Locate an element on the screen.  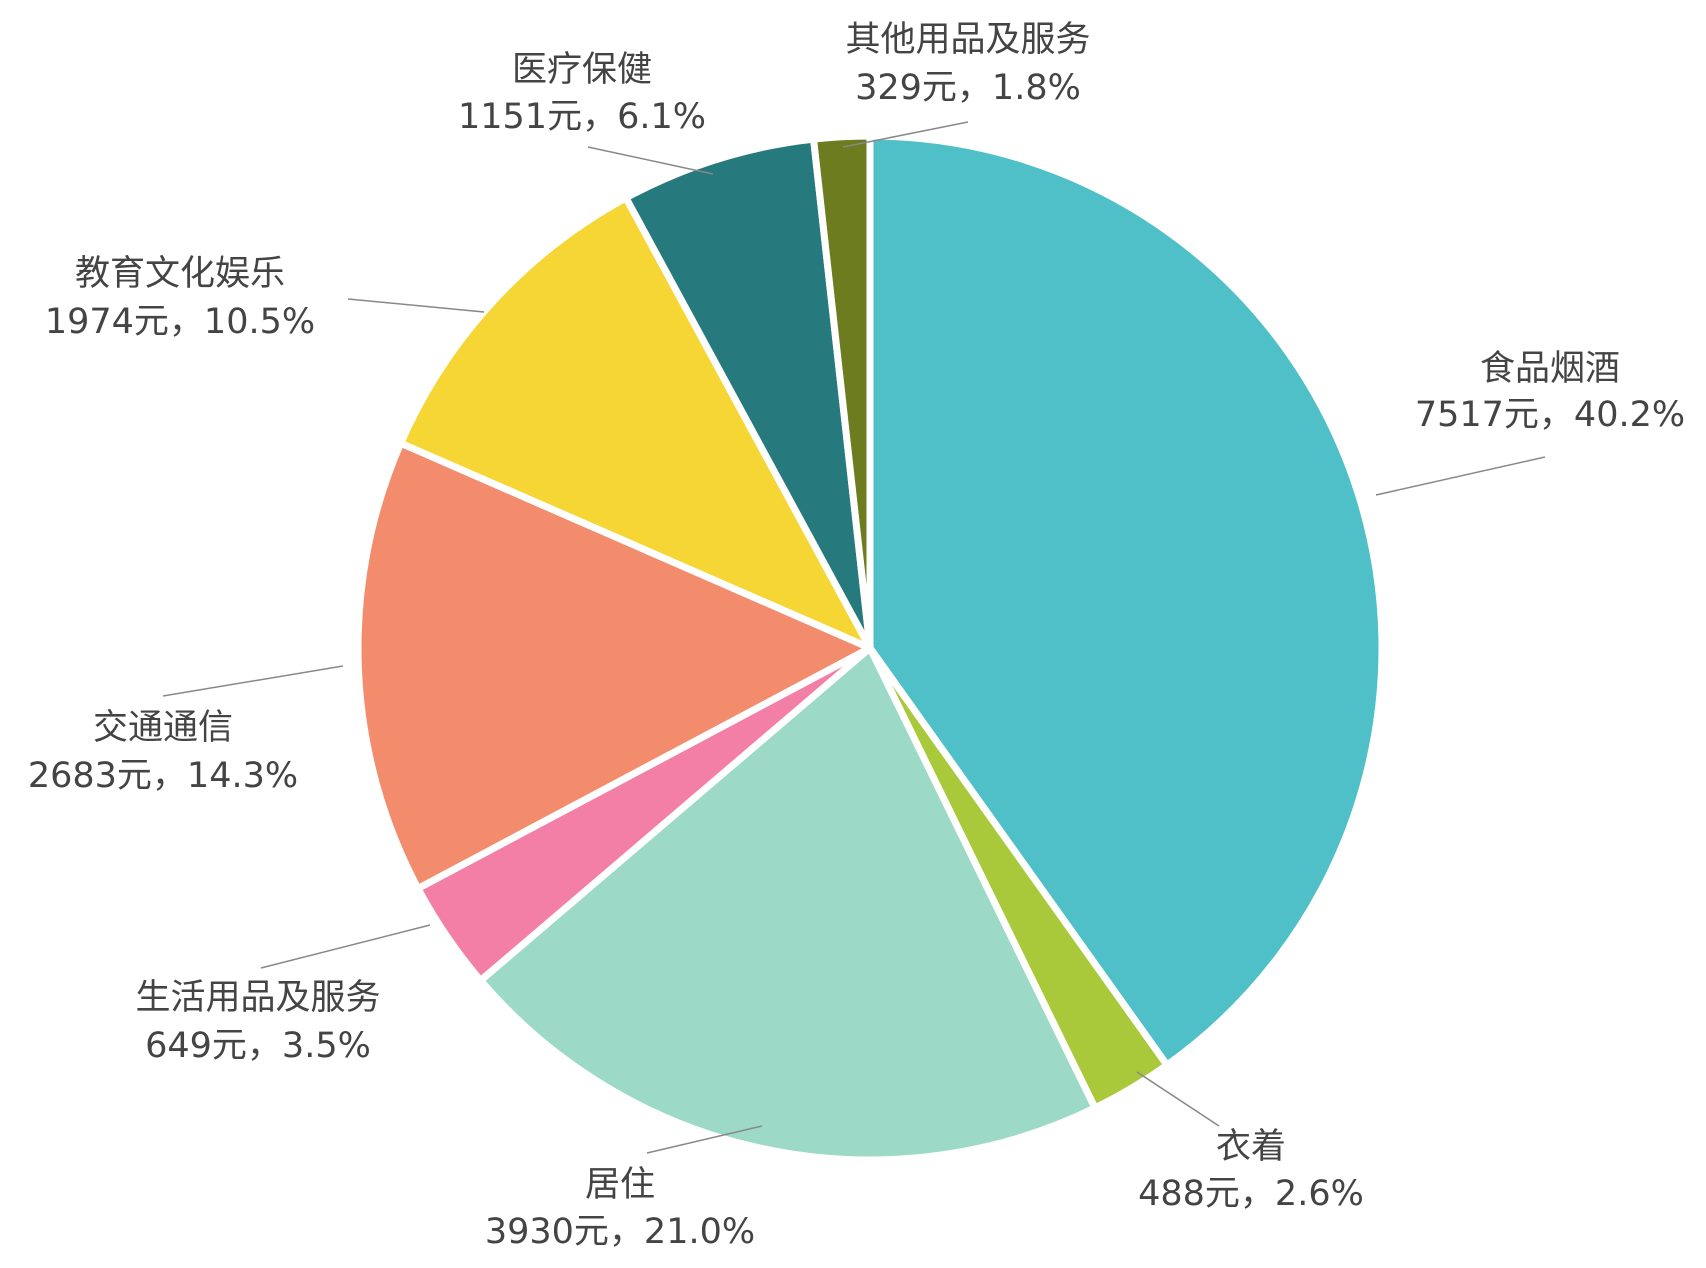
slice-label: 居住 is located at coordinates (620, 1185).